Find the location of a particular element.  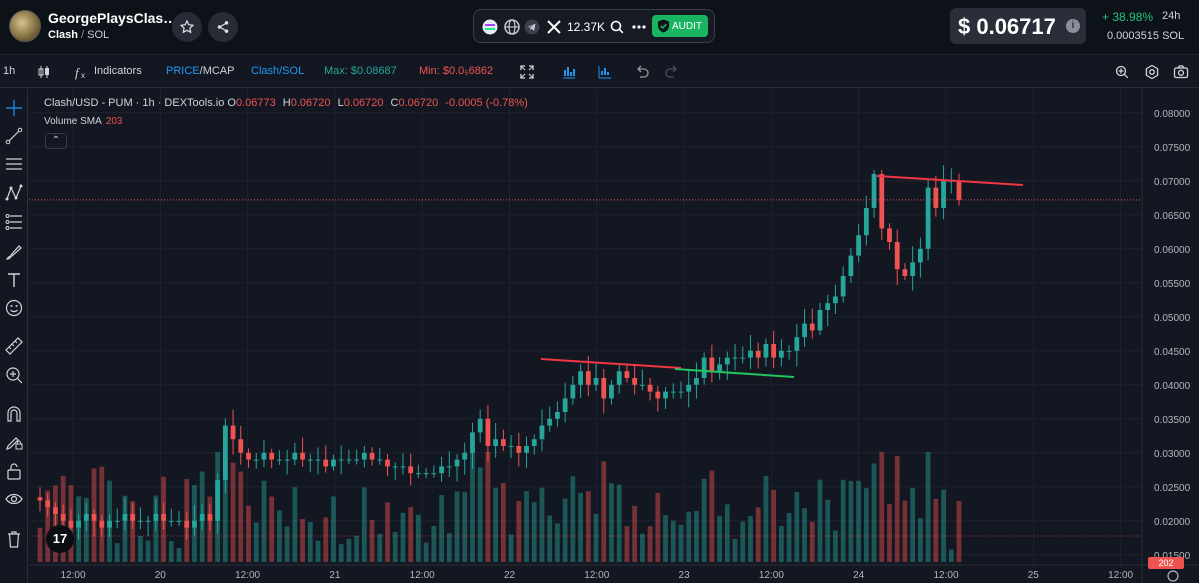

pattern-icon is located at coordinates (14, 193).